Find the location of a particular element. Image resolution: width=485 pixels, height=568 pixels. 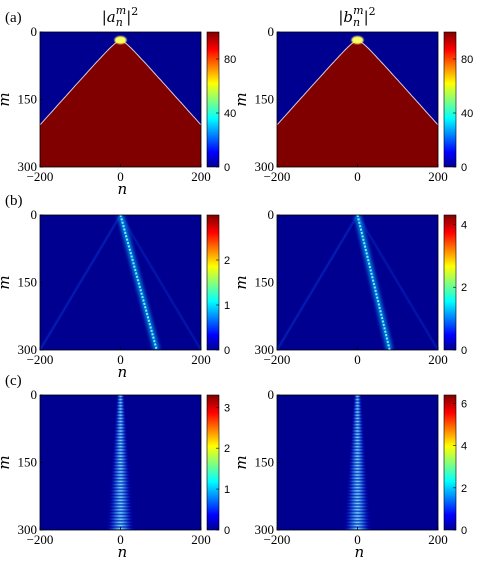

left-column-title: |anm|2 is located at coordinates (120, 16).